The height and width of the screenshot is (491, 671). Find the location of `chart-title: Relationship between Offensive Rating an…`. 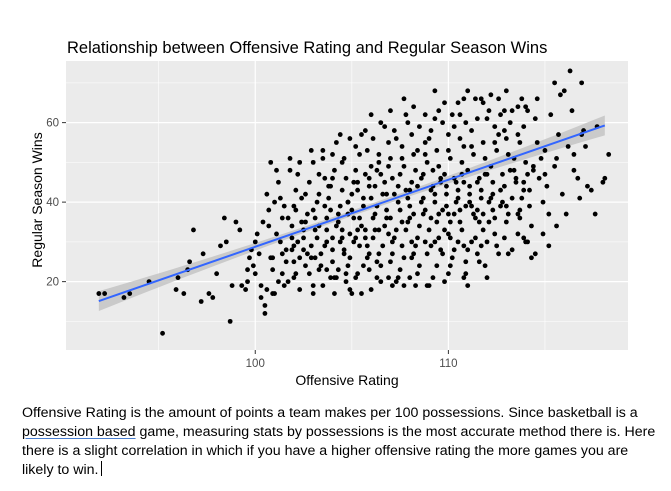

chart-title: Relationship between Offensive Rating an… is located at coordinates (307, 48).